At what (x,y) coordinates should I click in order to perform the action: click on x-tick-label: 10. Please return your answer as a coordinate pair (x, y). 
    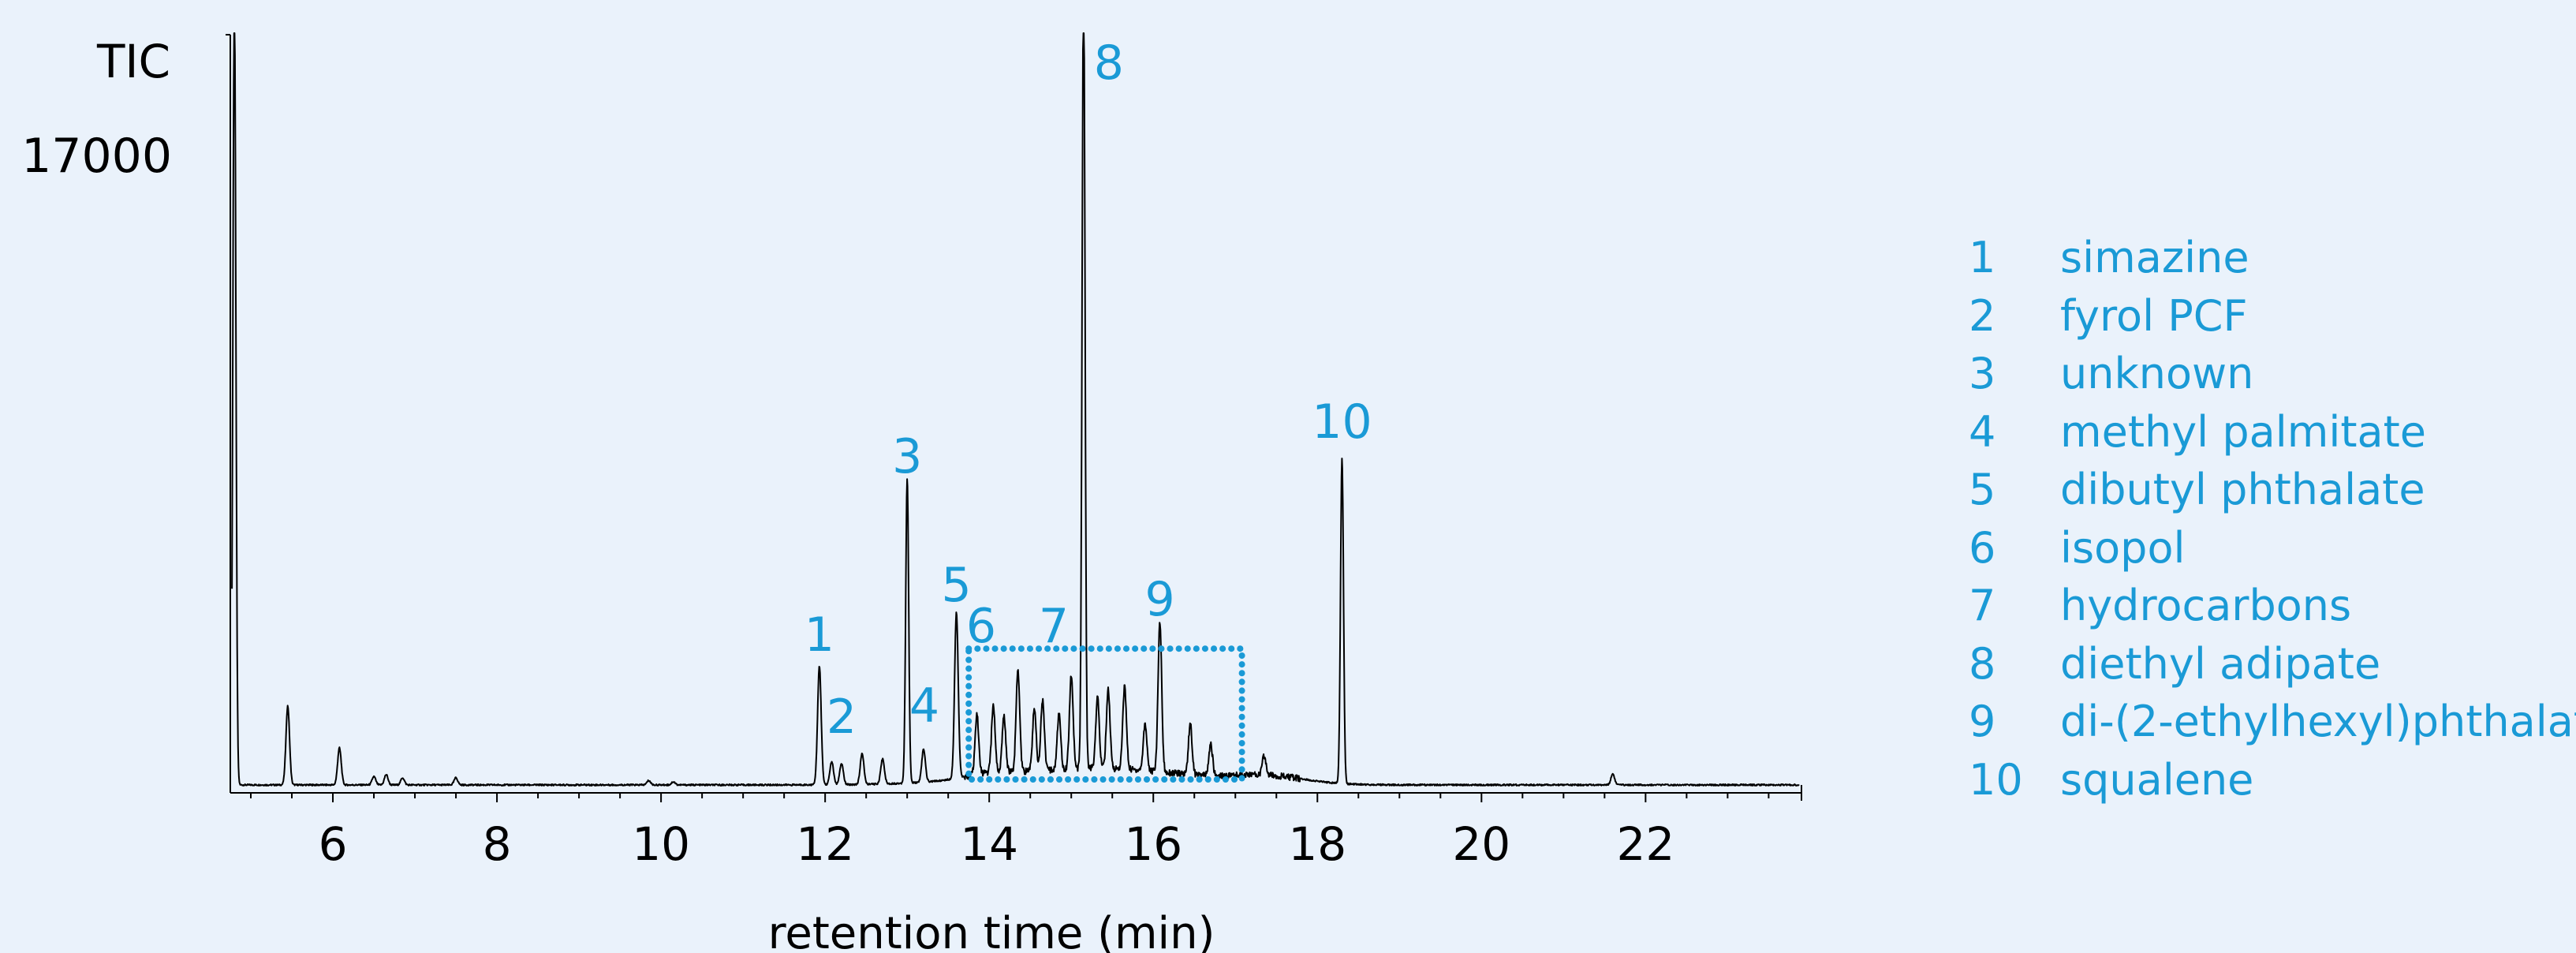
    Looking at the image, I should click on (661, 844).